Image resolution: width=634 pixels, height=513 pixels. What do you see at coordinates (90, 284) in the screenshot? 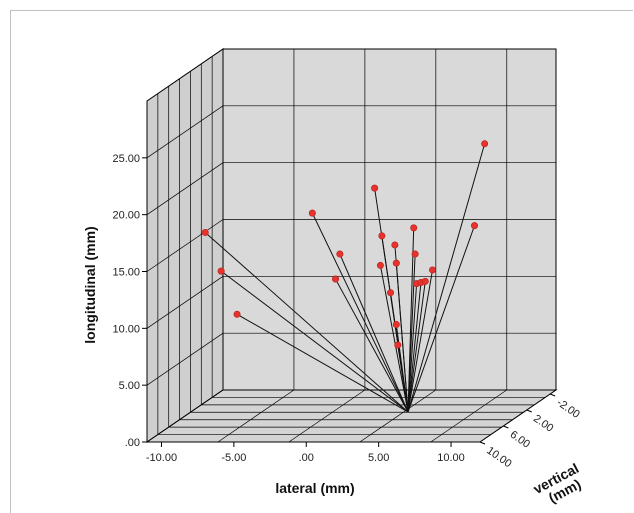
I see `y-axis-title: longitudinal (mm)` at bounding box center [90, 284].